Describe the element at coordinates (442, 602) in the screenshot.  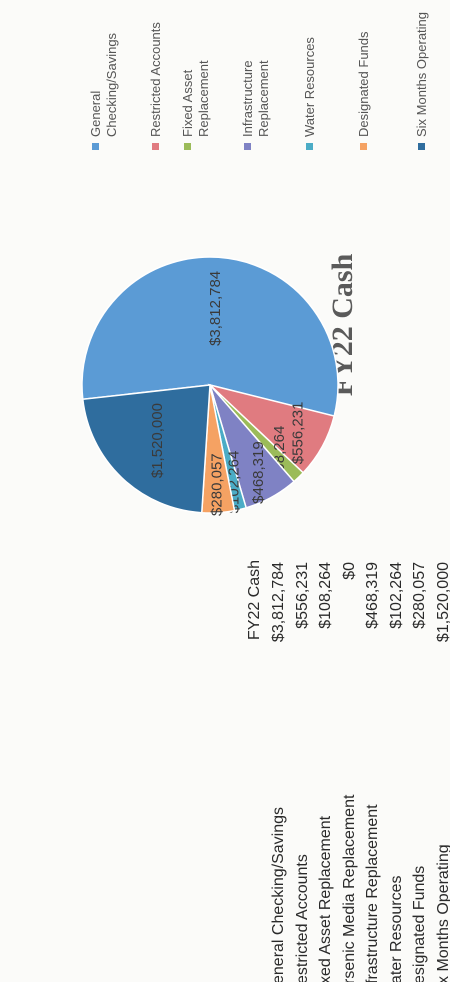
I see `row-value: $1,520,000` at that location.